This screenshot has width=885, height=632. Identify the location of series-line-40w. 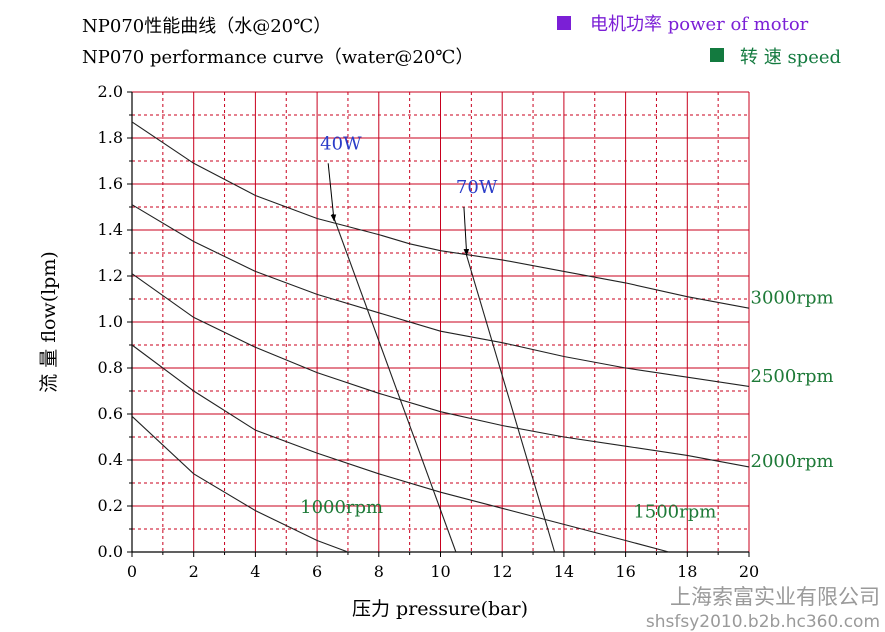
(394, 383).